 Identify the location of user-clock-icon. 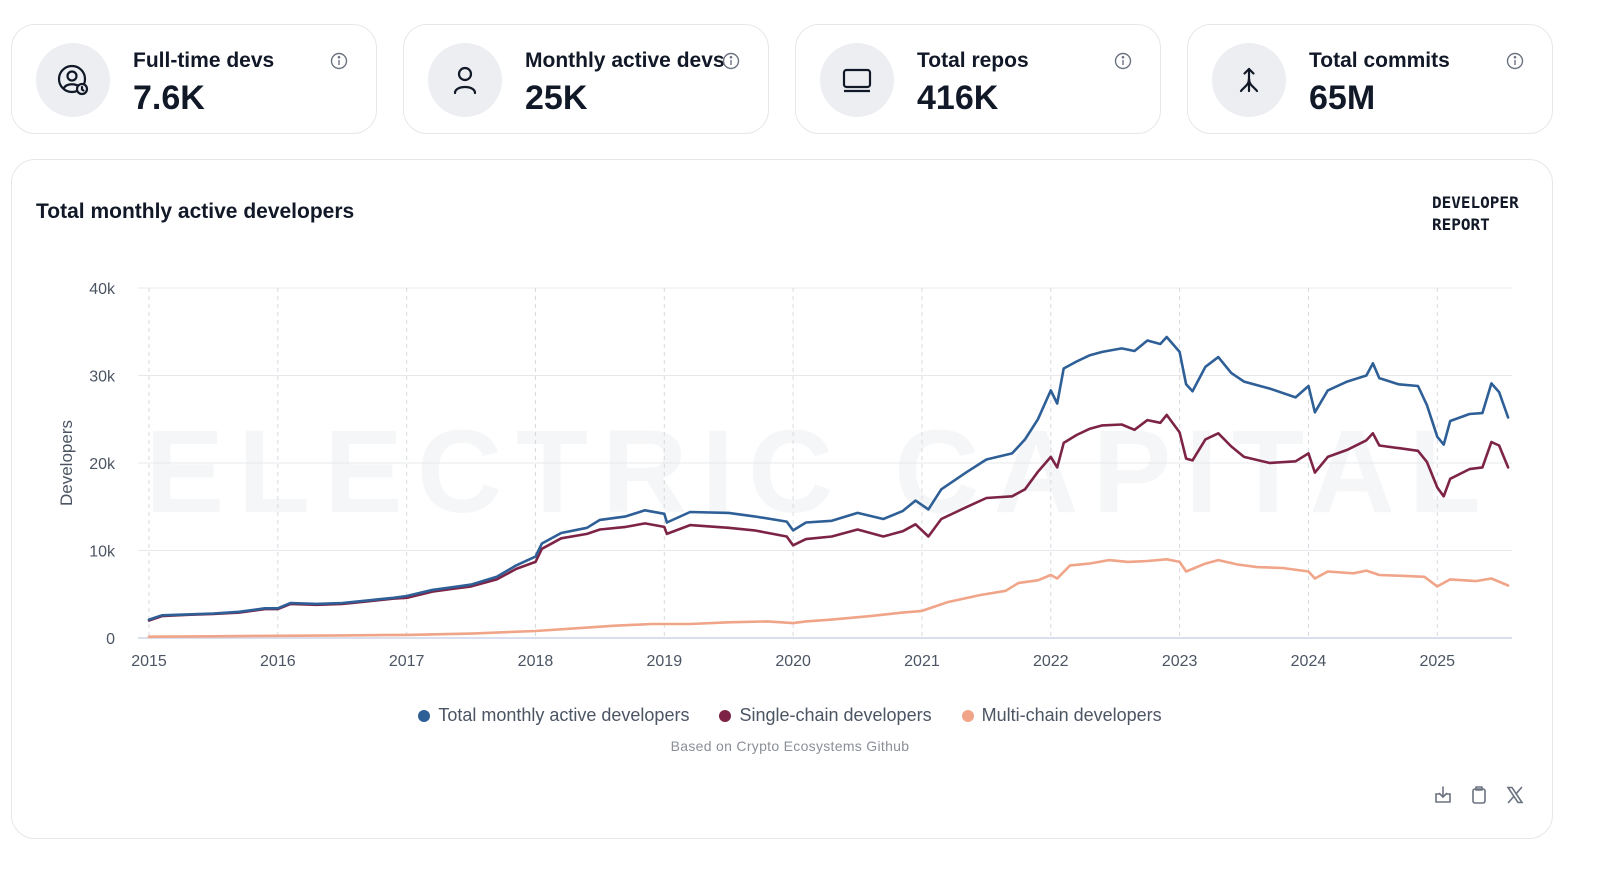
(73, 80).